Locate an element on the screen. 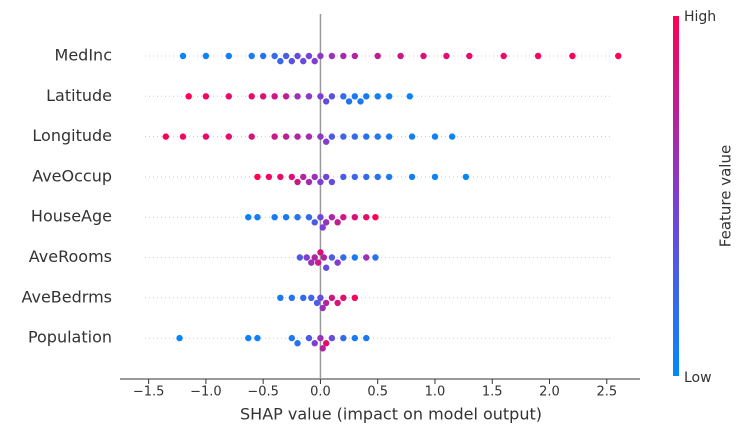  colorbar-title: Feature value is located at coordinates (726, 196).